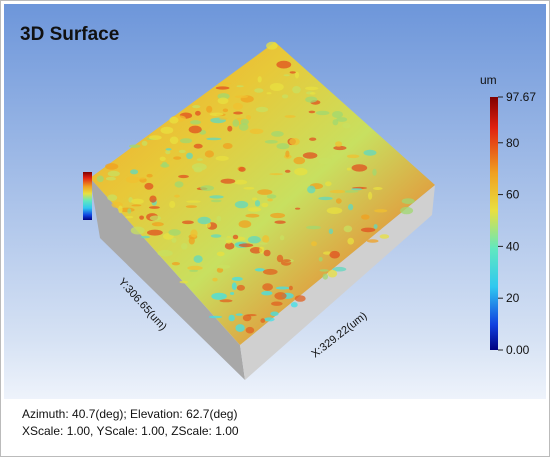  Describe the element at coordinates (488, 80) in the screenshot. I see `colorbar-unit: um` at that location.